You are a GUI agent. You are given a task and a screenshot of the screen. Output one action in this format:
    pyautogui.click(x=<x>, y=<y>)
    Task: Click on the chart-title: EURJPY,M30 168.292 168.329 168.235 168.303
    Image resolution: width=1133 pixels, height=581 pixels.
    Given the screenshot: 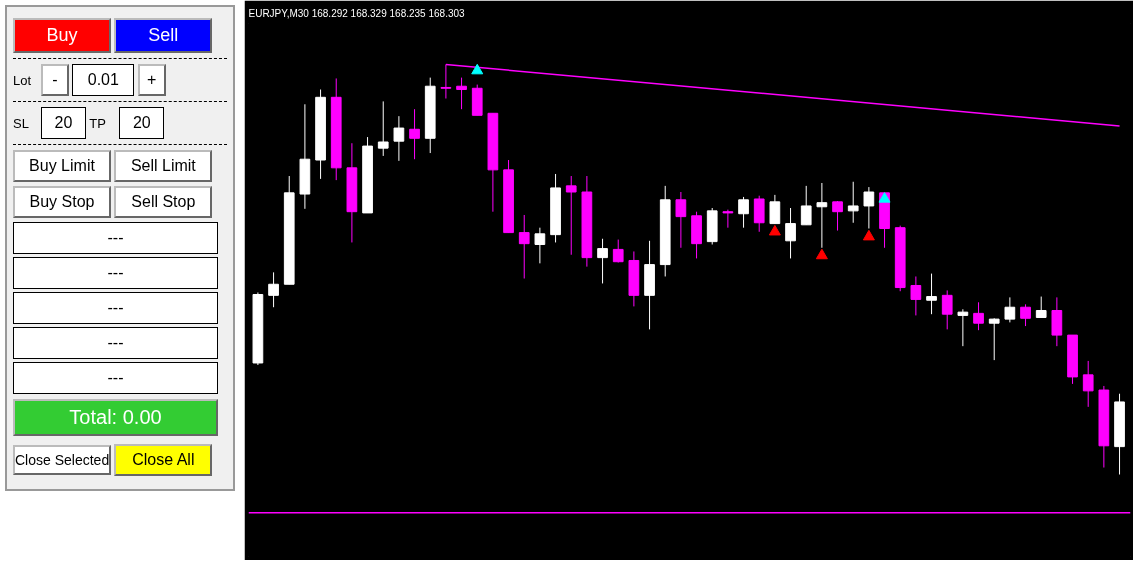 What is the action you would take?
    pyautogui.click(x=357, y=13)
    